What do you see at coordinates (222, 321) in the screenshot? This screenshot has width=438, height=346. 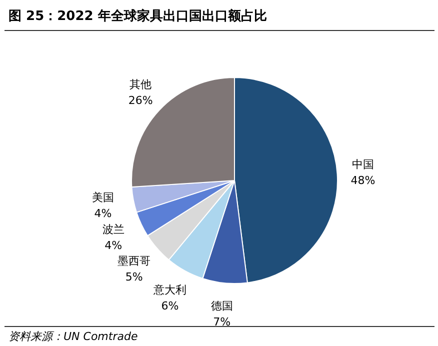 I see `data-label: 7%` at bounding box center [222, 321].